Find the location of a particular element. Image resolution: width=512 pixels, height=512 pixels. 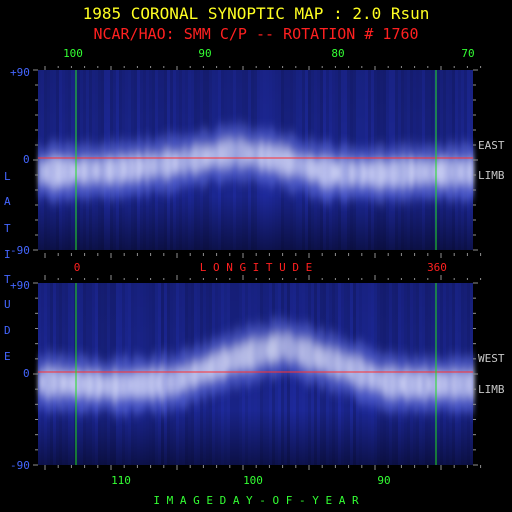

east-label: EAST is located at coordinates (491, 145).